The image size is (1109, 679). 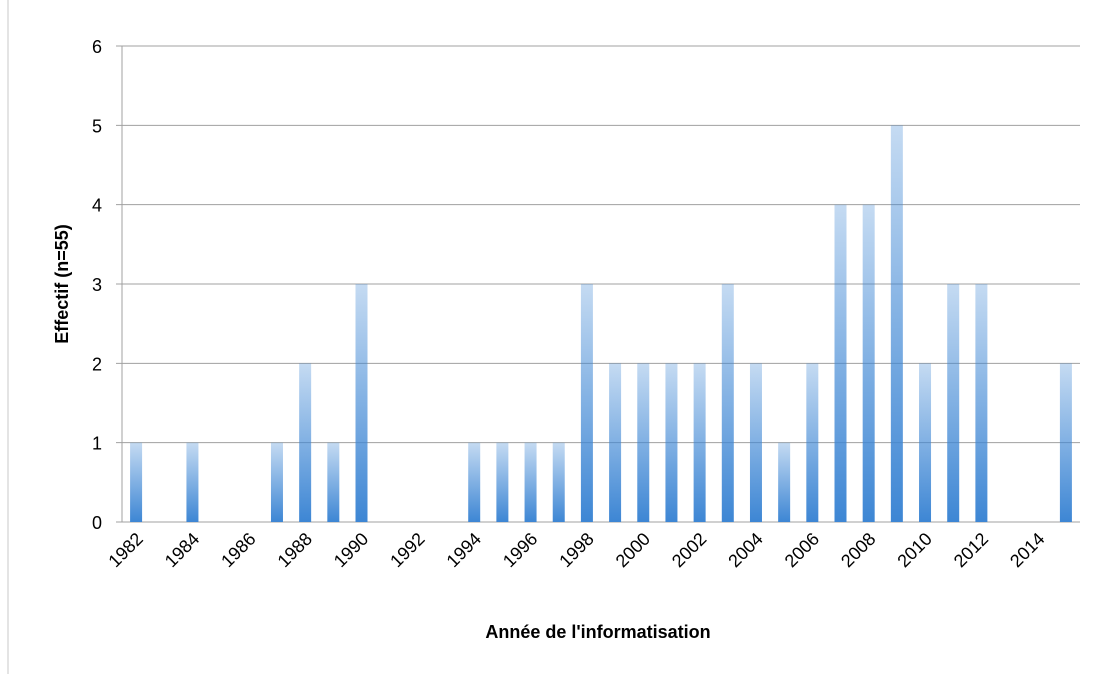 What do you see at coordinates (745, 550) in the screenshot?
I see `x-tick-label: 2004` at bounding box center [745, 550].